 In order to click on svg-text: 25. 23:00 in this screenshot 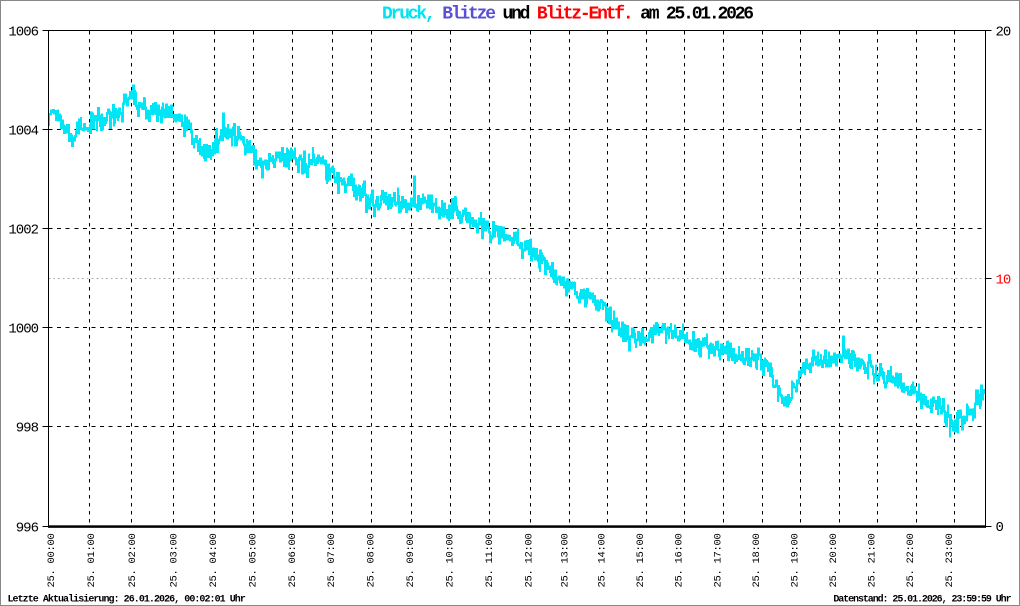, I will do `click(950, 560)`.